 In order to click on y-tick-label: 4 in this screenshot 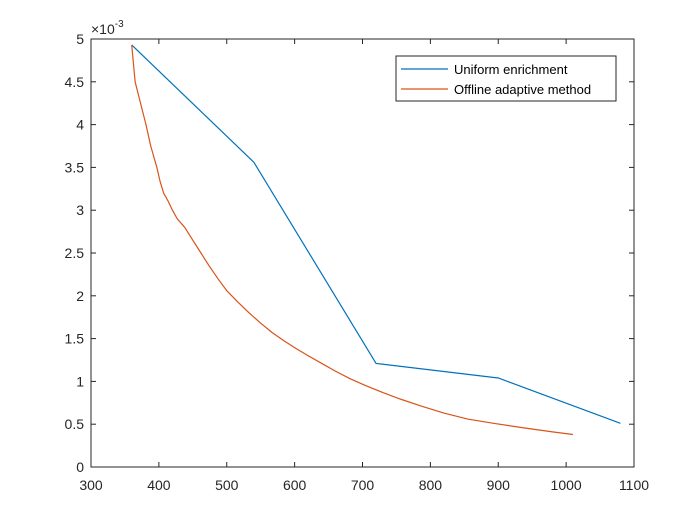, I will do `click(80, 125)`.